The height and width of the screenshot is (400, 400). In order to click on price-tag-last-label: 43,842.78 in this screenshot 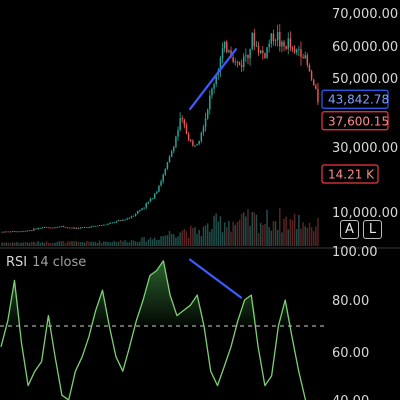, I will do `click(358, 100)`.